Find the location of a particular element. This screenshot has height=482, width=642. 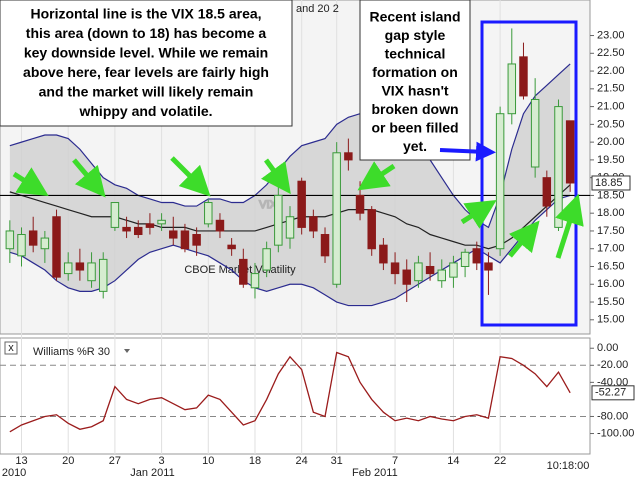

annotation-line: yet. is located at coordinates (415, 146).